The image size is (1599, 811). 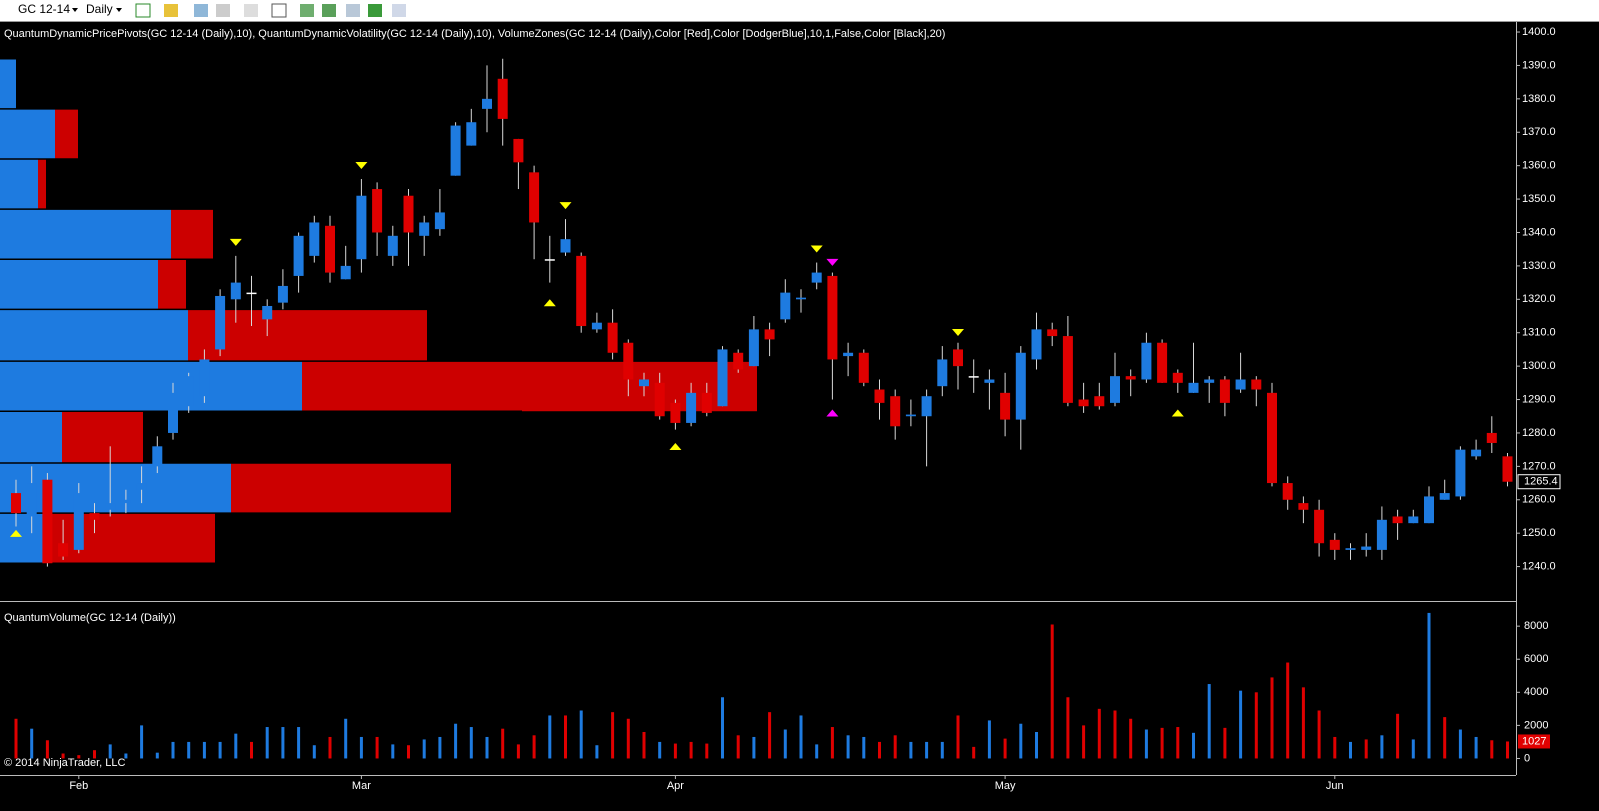 I want to click on price-tick-label: 1310.0, so click(x=1539, y=333).